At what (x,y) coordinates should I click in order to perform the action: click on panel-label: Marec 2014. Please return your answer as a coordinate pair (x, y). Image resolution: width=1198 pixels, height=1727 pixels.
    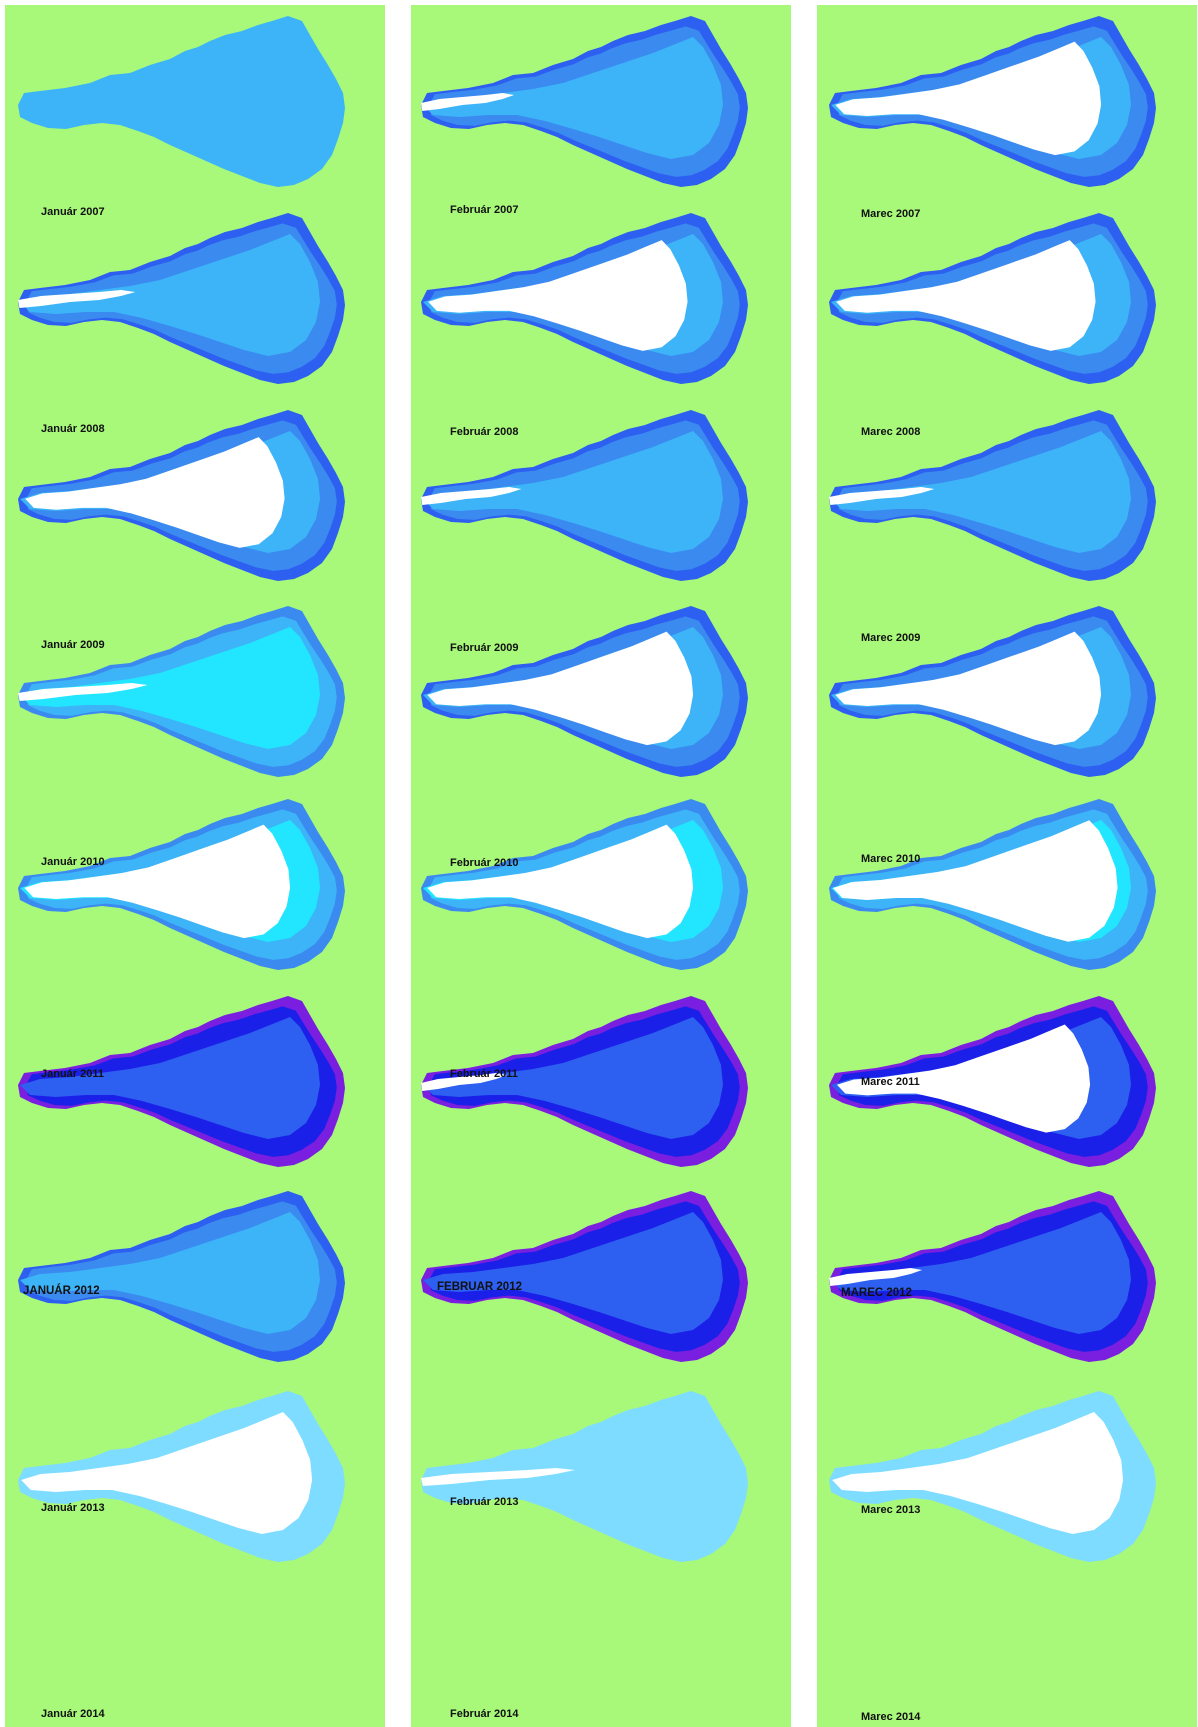
    Looking at the image, I should click on (891, 1717).